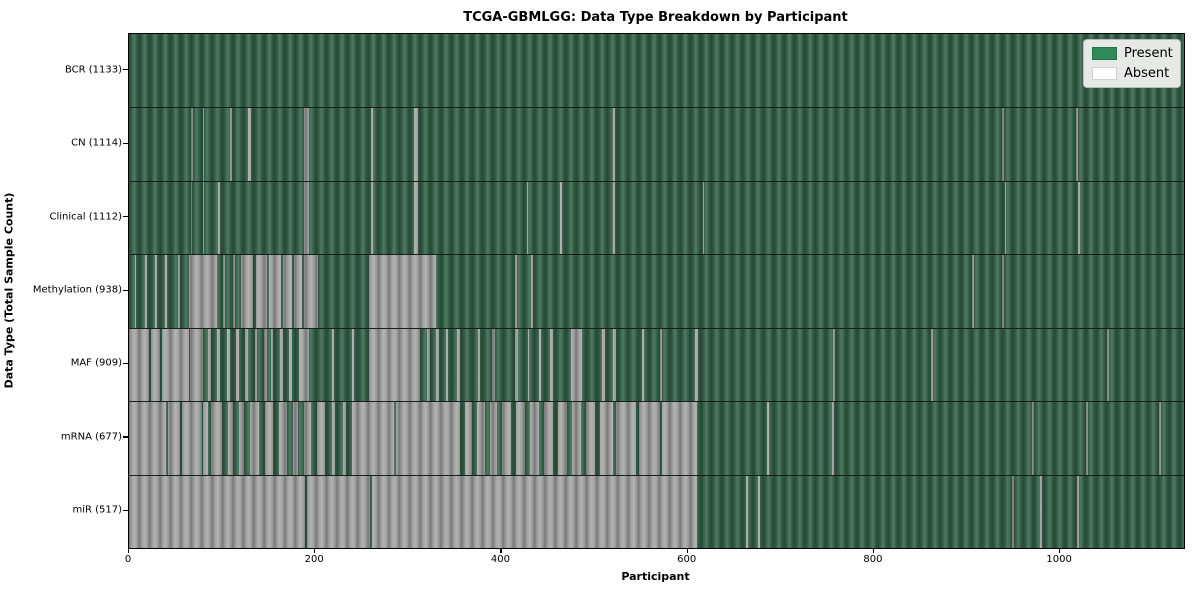  I want to click on row-CN, so click(656, 144).